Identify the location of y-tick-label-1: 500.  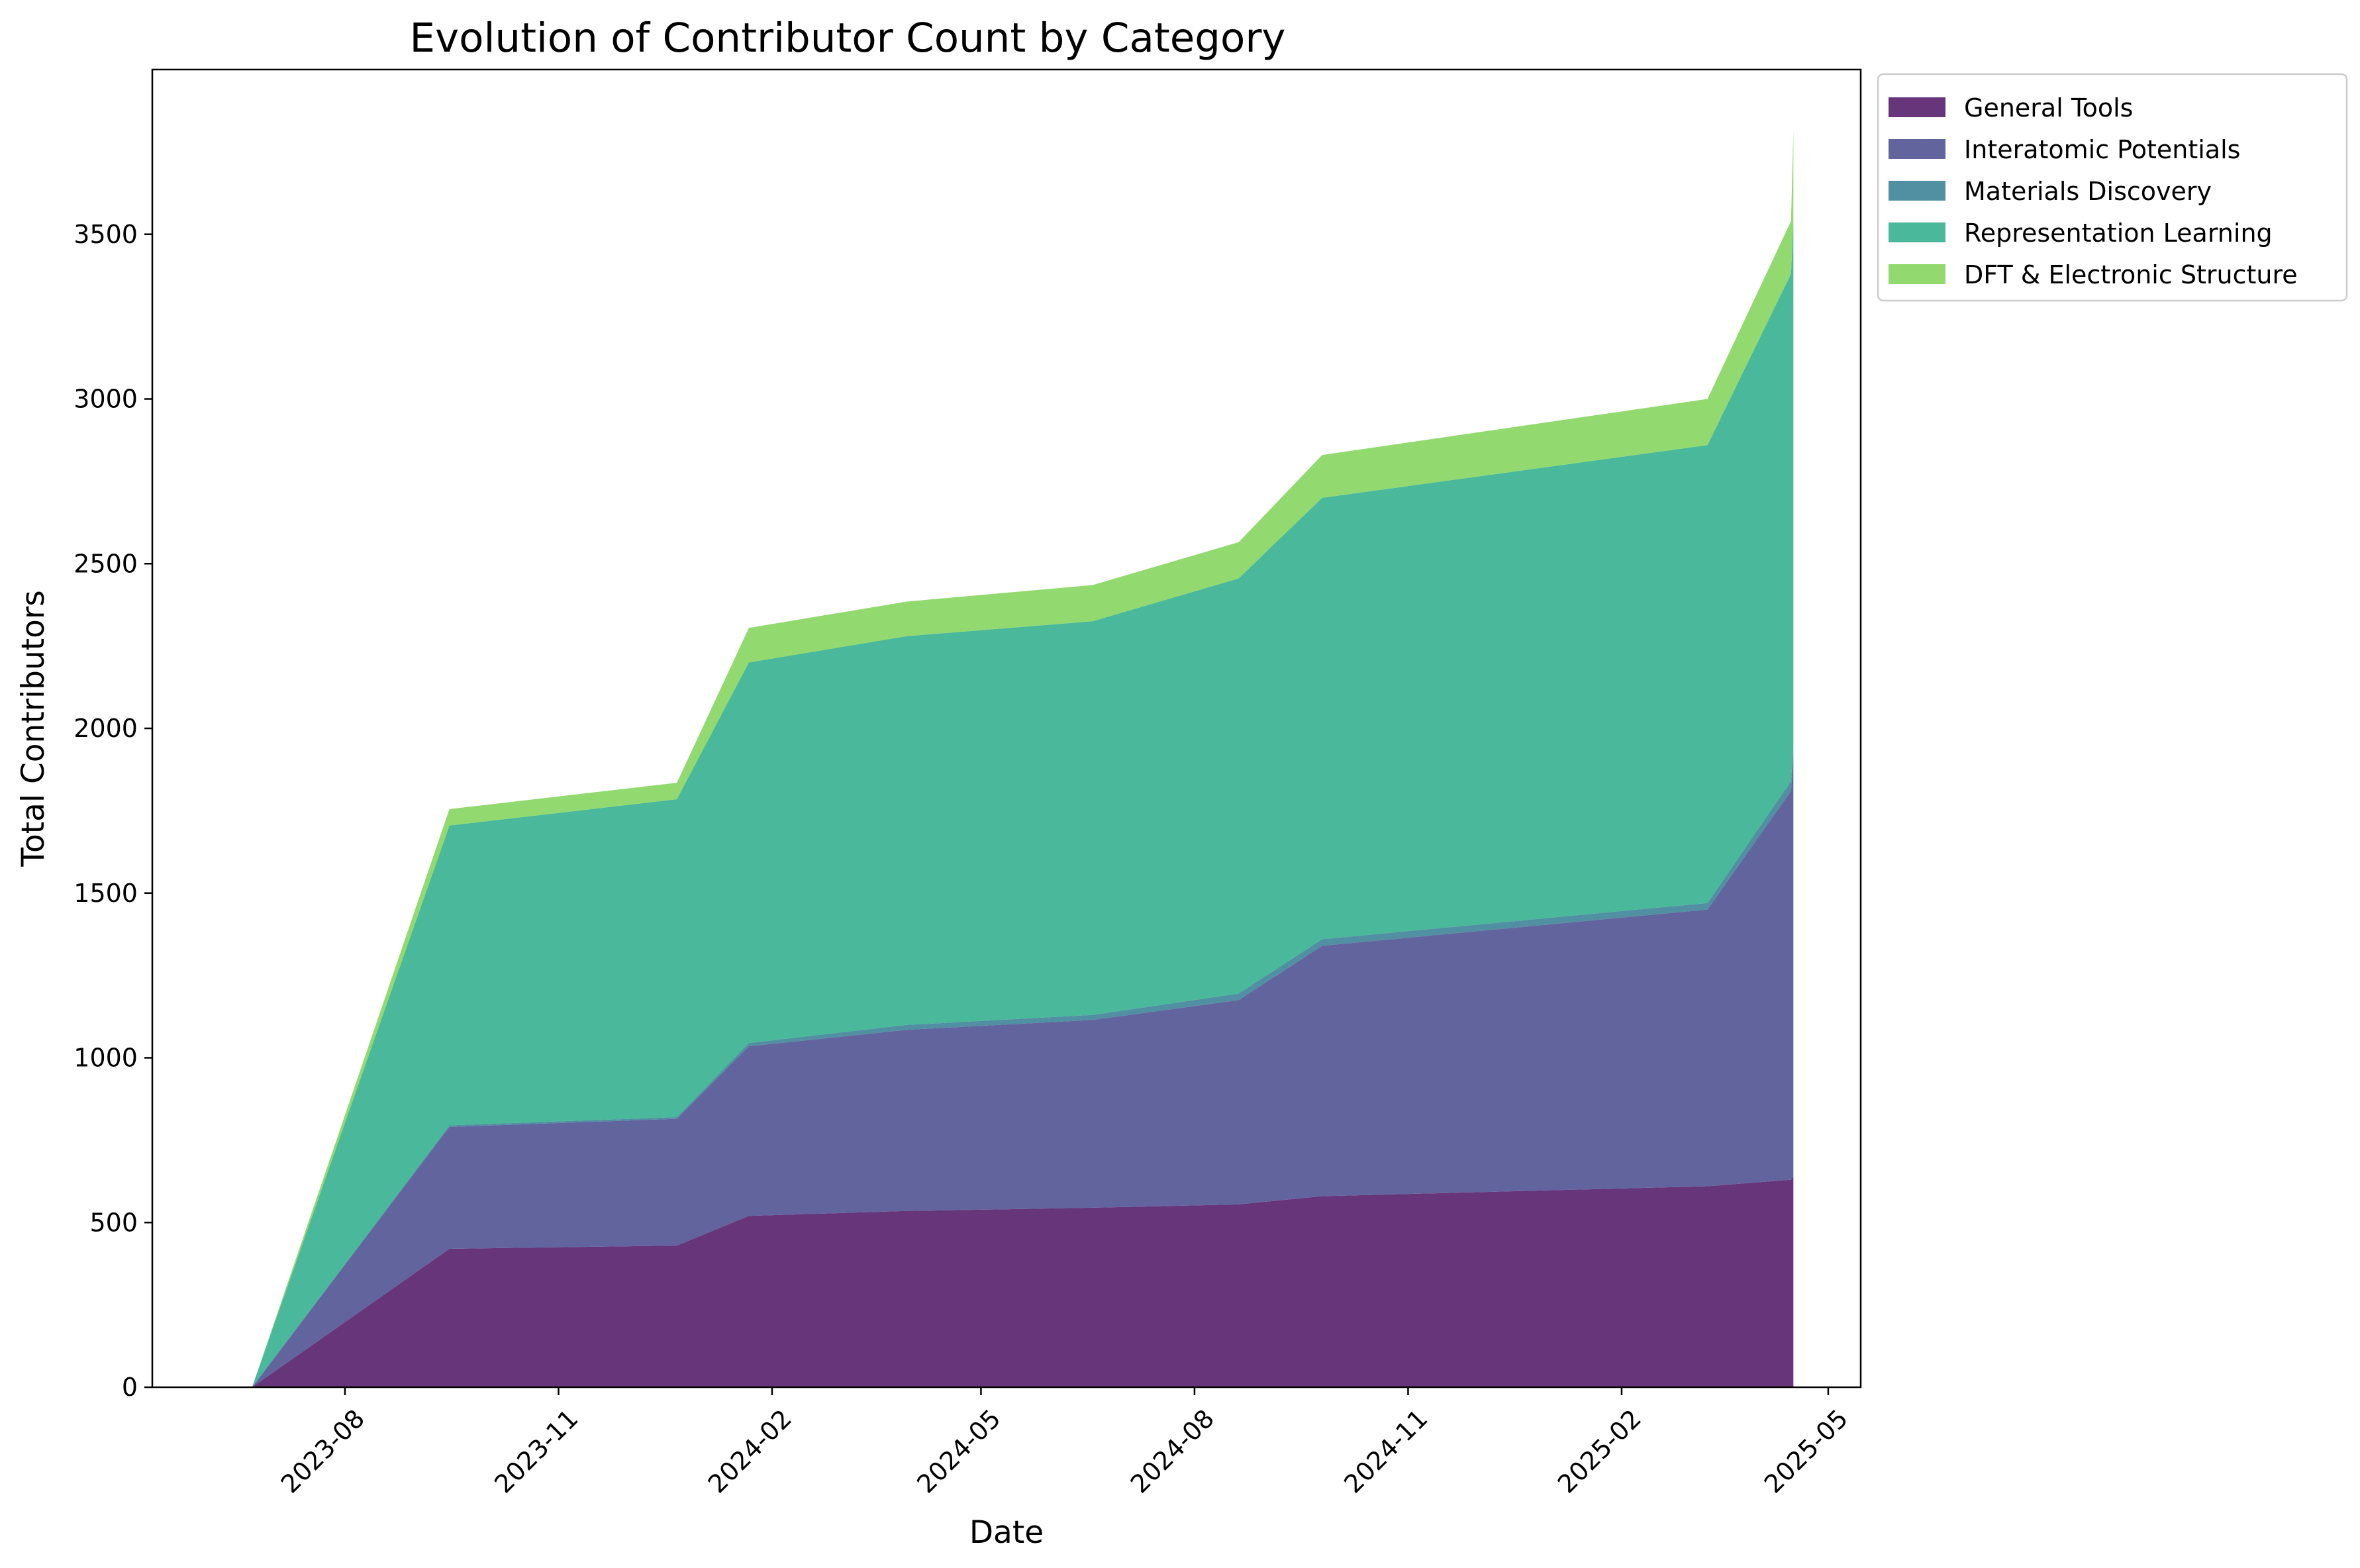
(113, 1222).